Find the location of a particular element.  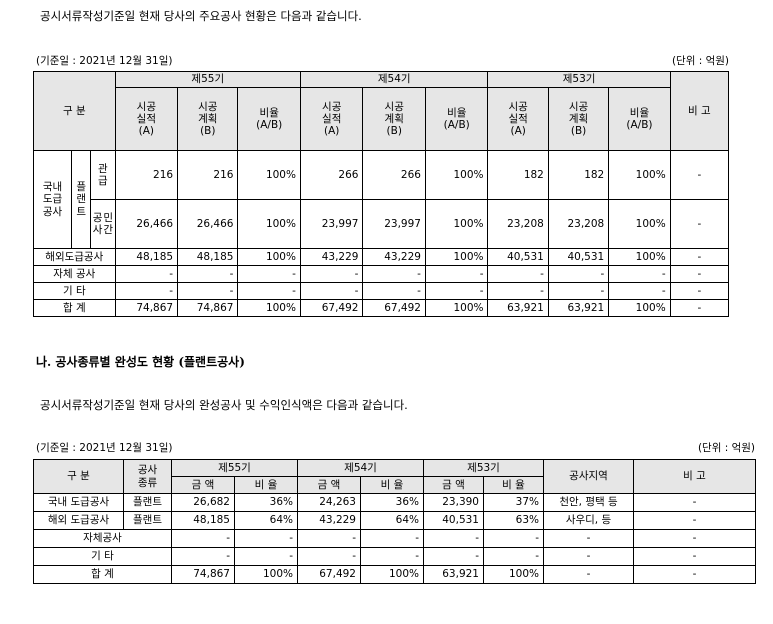

region-cell: - is located at coordinates (588, 556).